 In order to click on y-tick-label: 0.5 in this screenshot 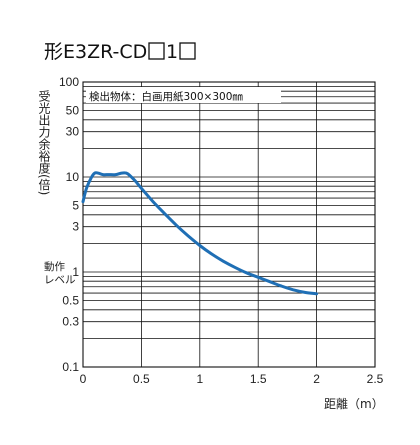, I will do `click(70, 301)`.